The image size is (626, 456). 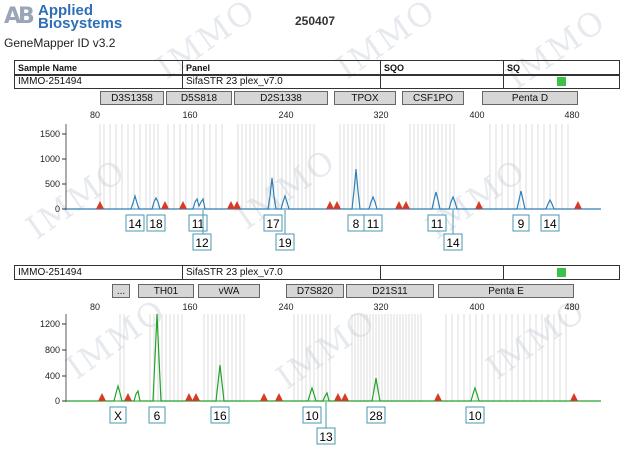 What do you see at coordinates (80, 23) in the screenshot?
I see `logo-text-biosystems: Biosystems` at bounding box center [80, 23].